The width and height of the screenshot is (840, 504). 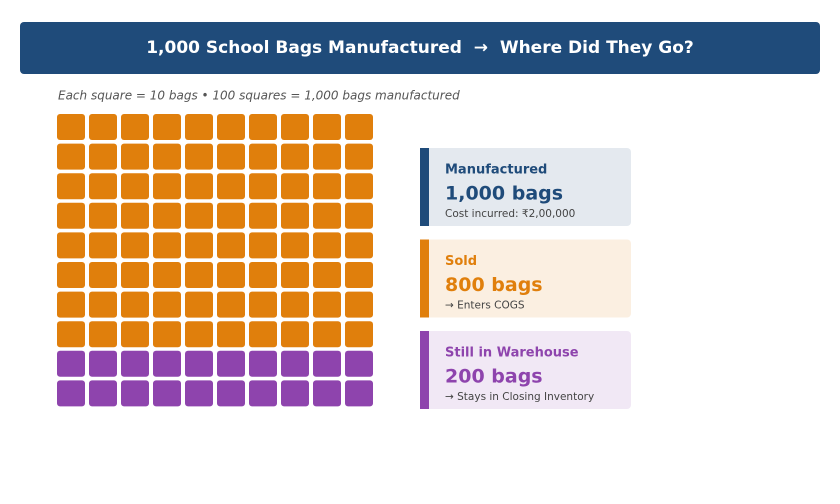 What do you see at coordinates (494, 285) in the screenshot?
I see `card-value: 800 bags` at bounding box center [494, 285].